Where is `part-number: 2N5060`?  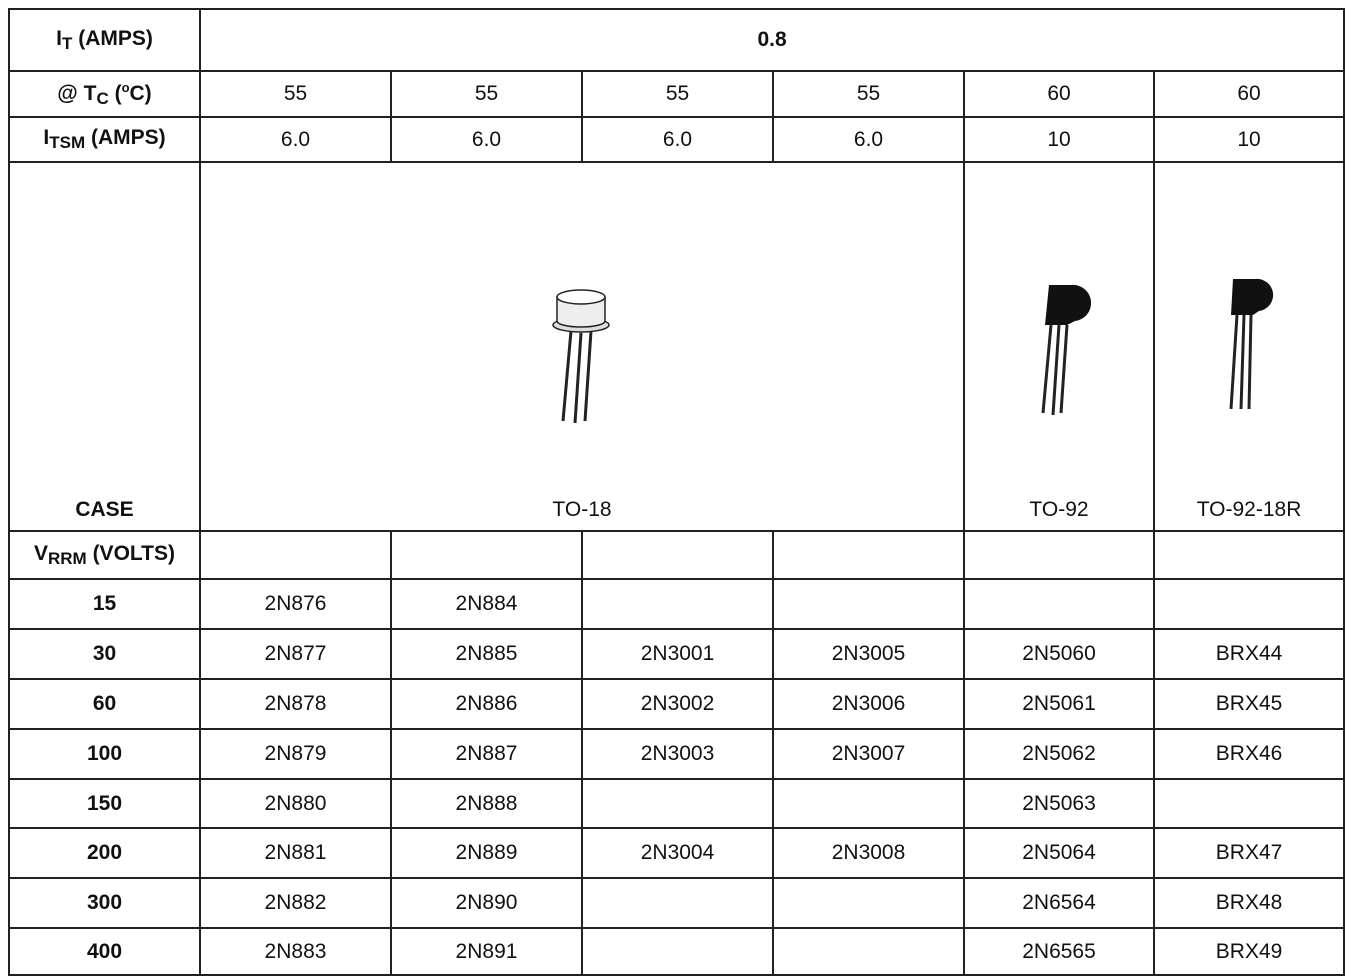
part-number: 2N5060 is located at coordinates (1059, 654).